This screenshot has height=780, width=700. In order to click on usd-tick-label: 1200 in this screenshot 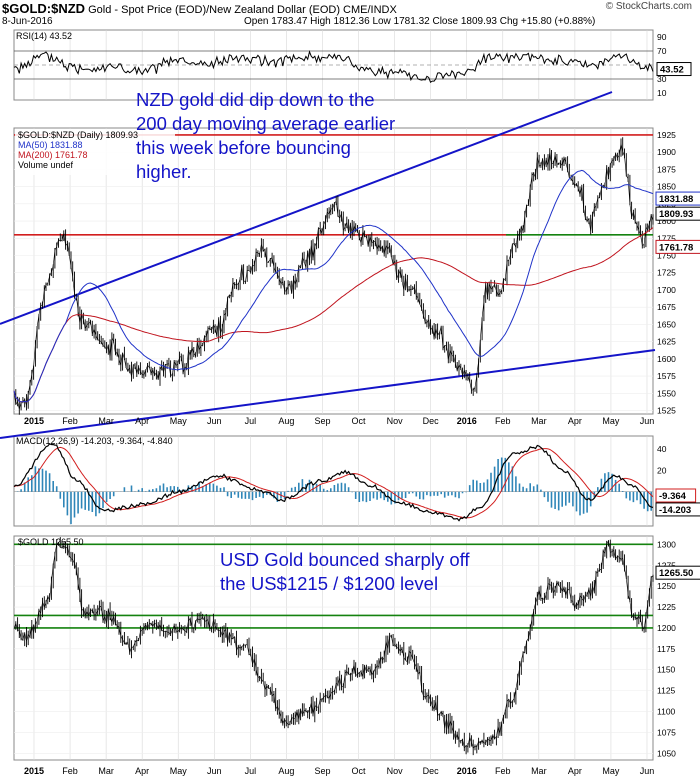, I will do `click(666, 628)`.